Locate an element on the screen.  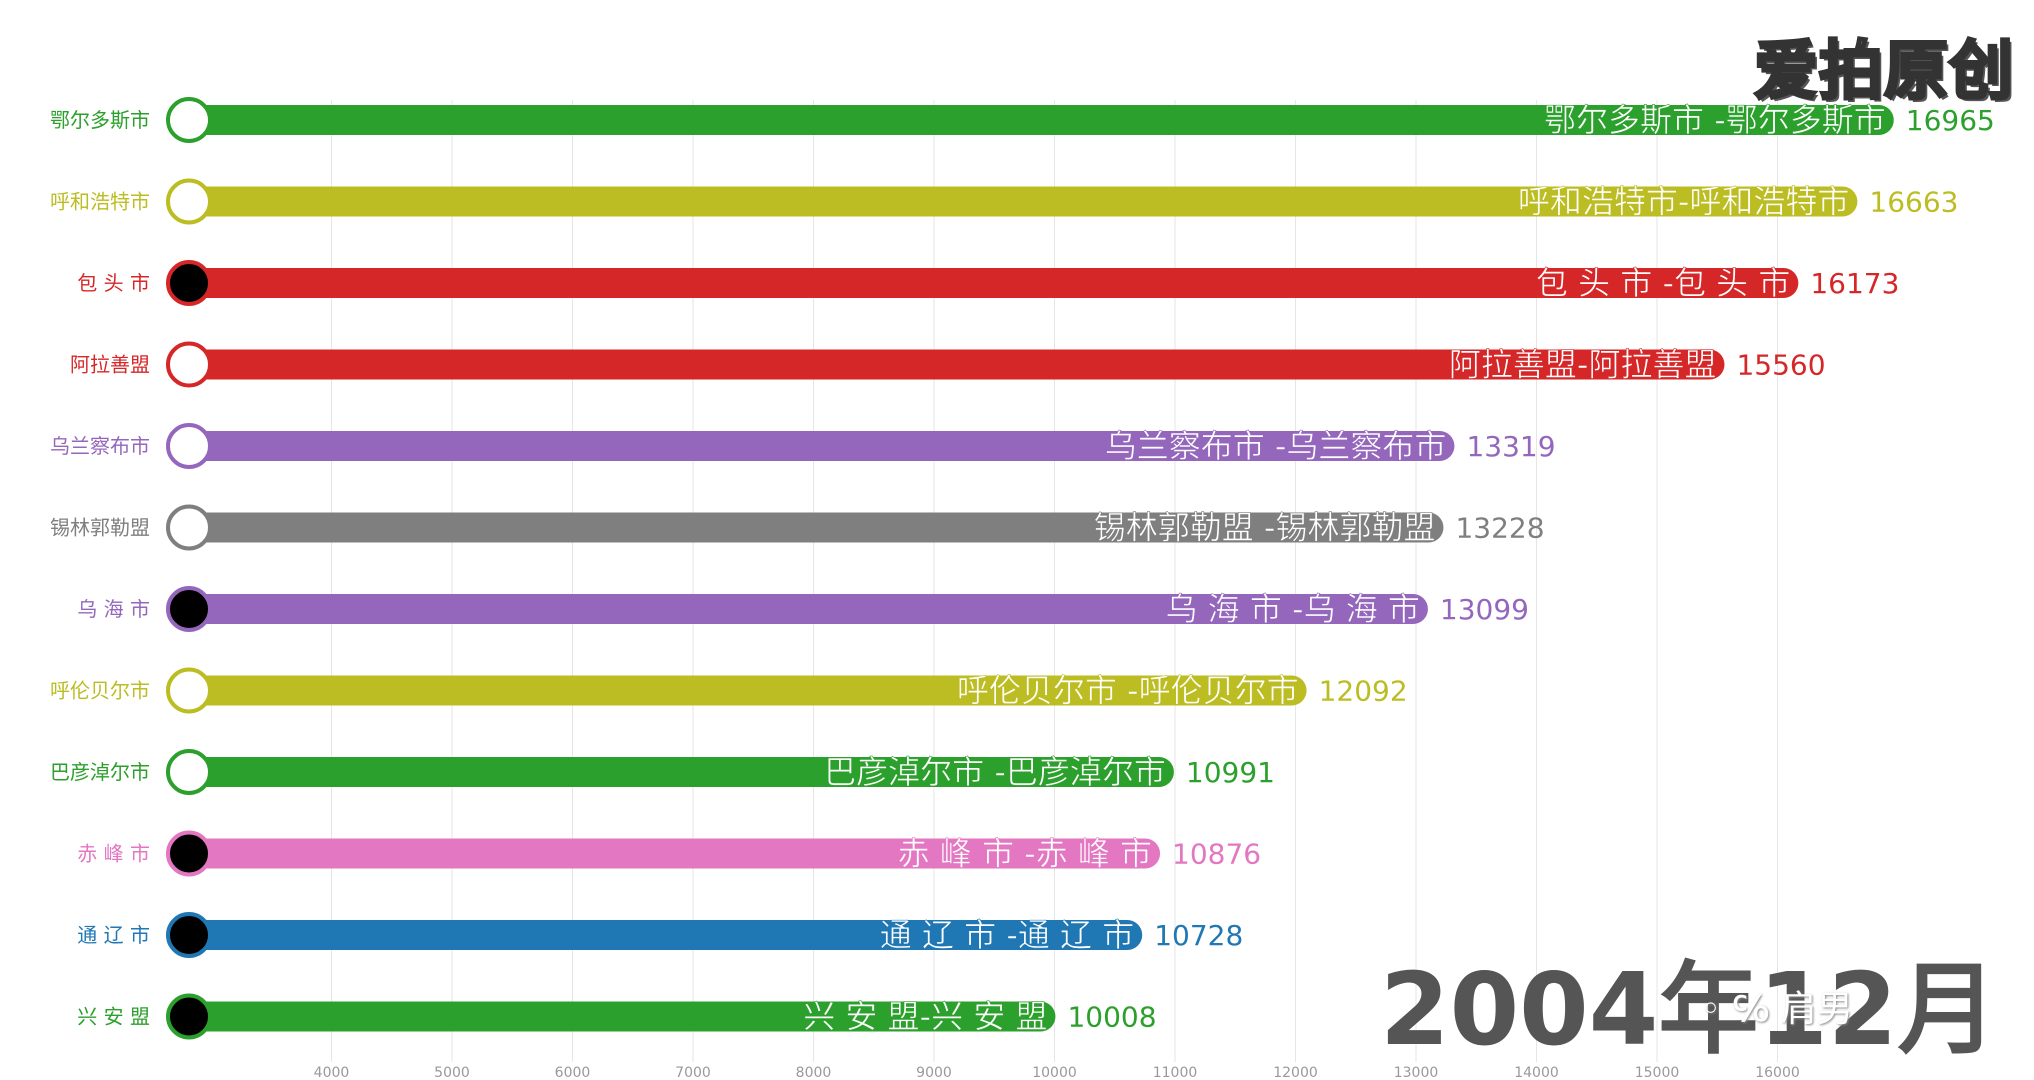
bar-row: 包 头 市 包 头 市 -包 头 市 16173 is located at coordinates (988, 283).